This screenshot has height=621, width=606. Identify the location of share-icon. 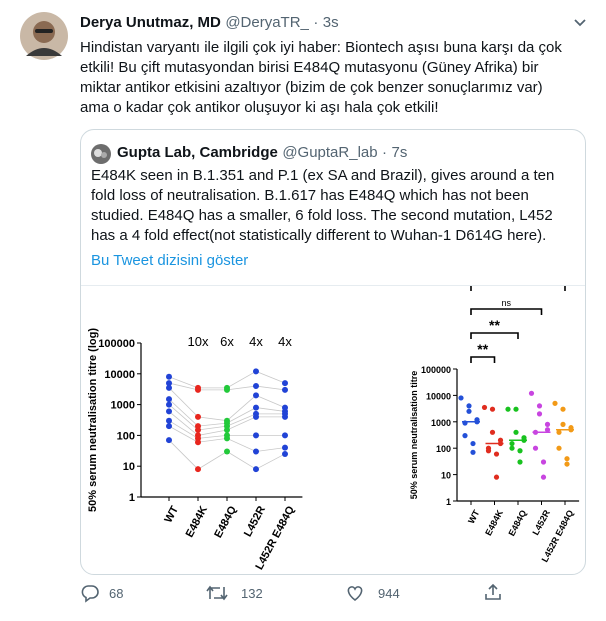
(493, 592).